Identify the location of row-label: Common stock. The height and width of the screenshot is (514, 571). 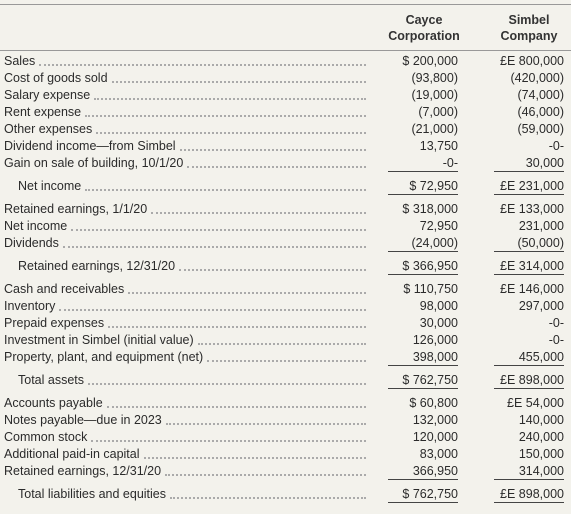
(46, 437).